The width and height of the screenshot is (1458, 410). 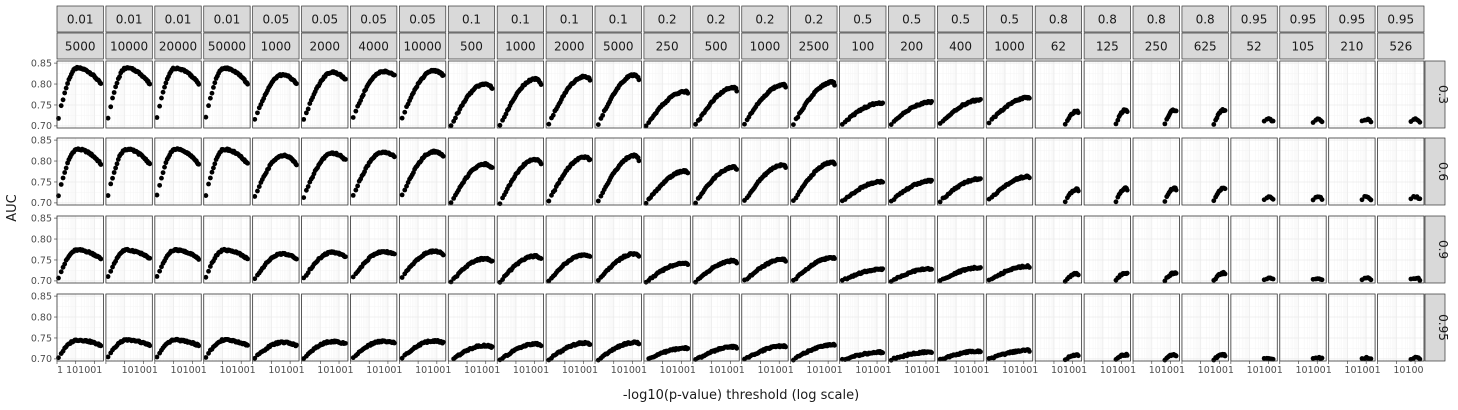 I want to click on strip-top-row1-label: 0.8, so click(x=1107, y=20).